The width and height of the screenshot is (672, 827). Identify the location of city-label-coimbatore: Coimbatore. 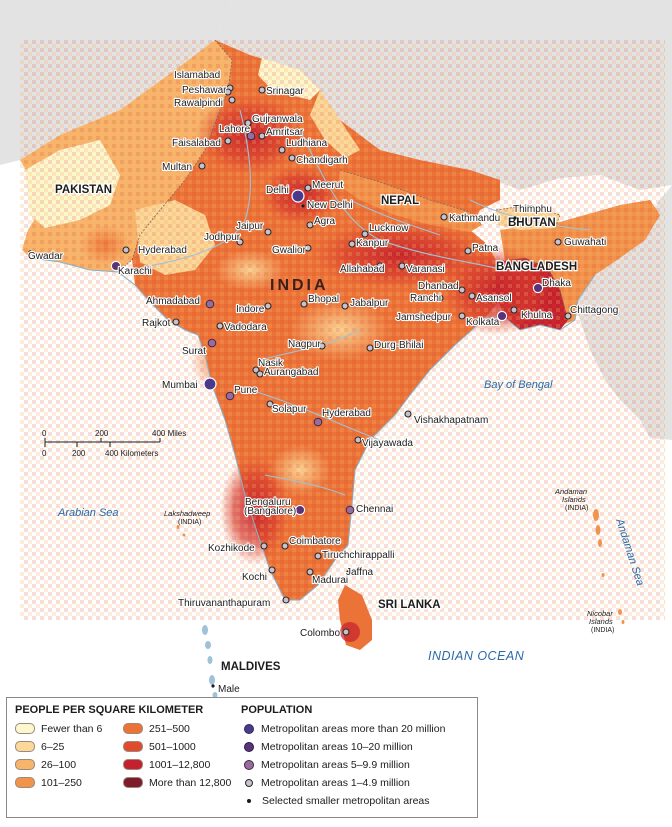
(315, 541).